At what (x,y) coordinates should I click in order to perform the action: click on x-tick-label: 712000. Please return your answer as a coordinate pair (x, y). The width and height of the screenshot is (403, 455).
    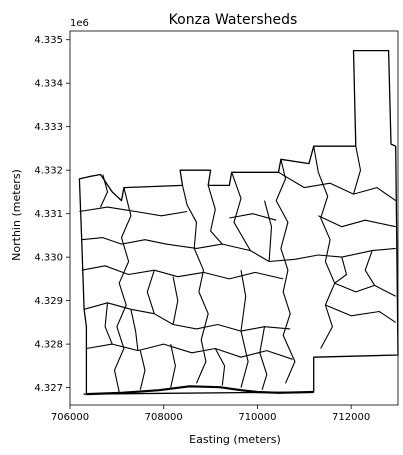
    Looking at the image, I should click on (351, 417).